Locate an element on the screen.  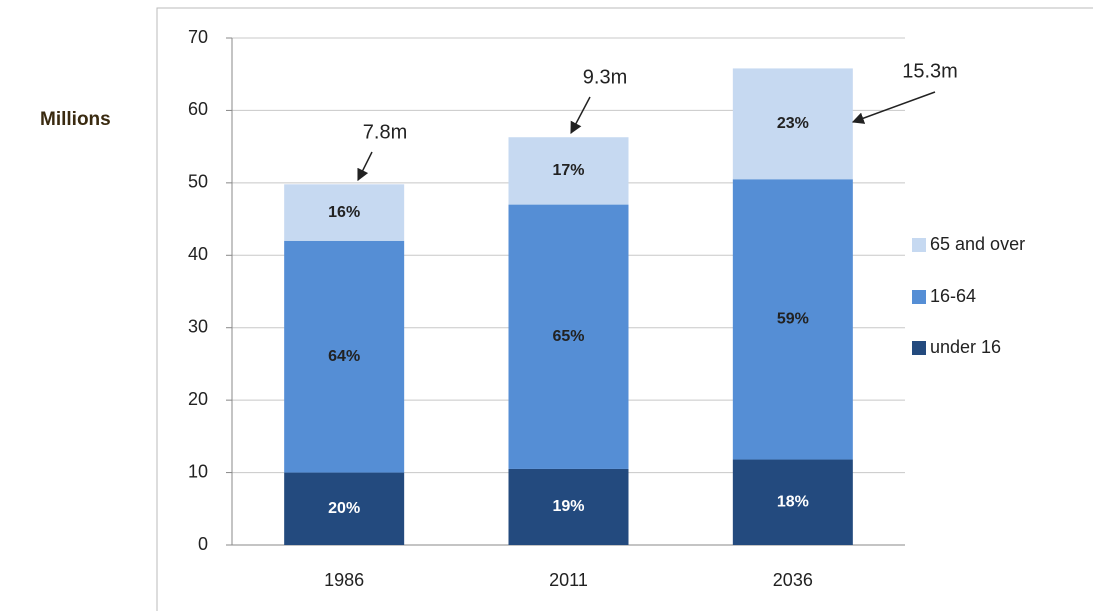
x-tick-label: 2011 is located at coordinates (568, 580).